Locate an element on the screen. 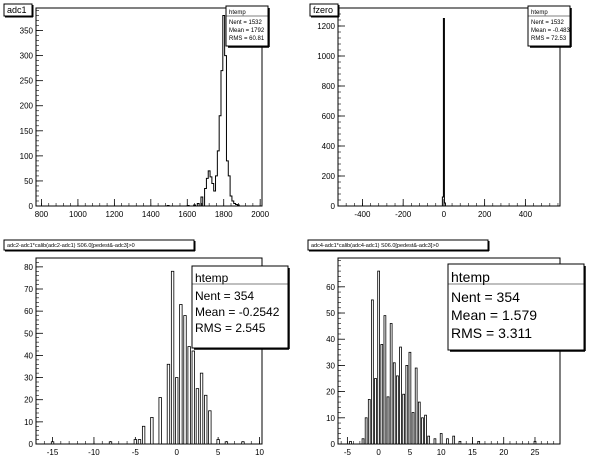 The image size is (596, 472). x-tick-label: 20 is located at coordinates (503, 452).